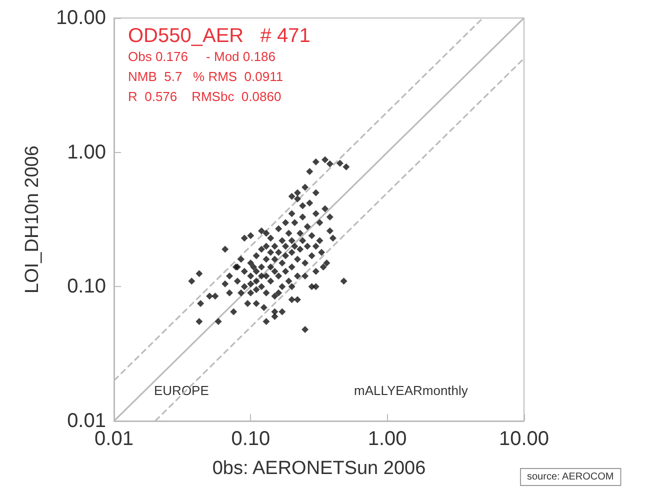 The width and height of the screenshot is (648, 491). What do you see at coordinates (81, 18) in the screenshot?
I see `y-tick-label: 10.00` at bounding box center [81, 18].